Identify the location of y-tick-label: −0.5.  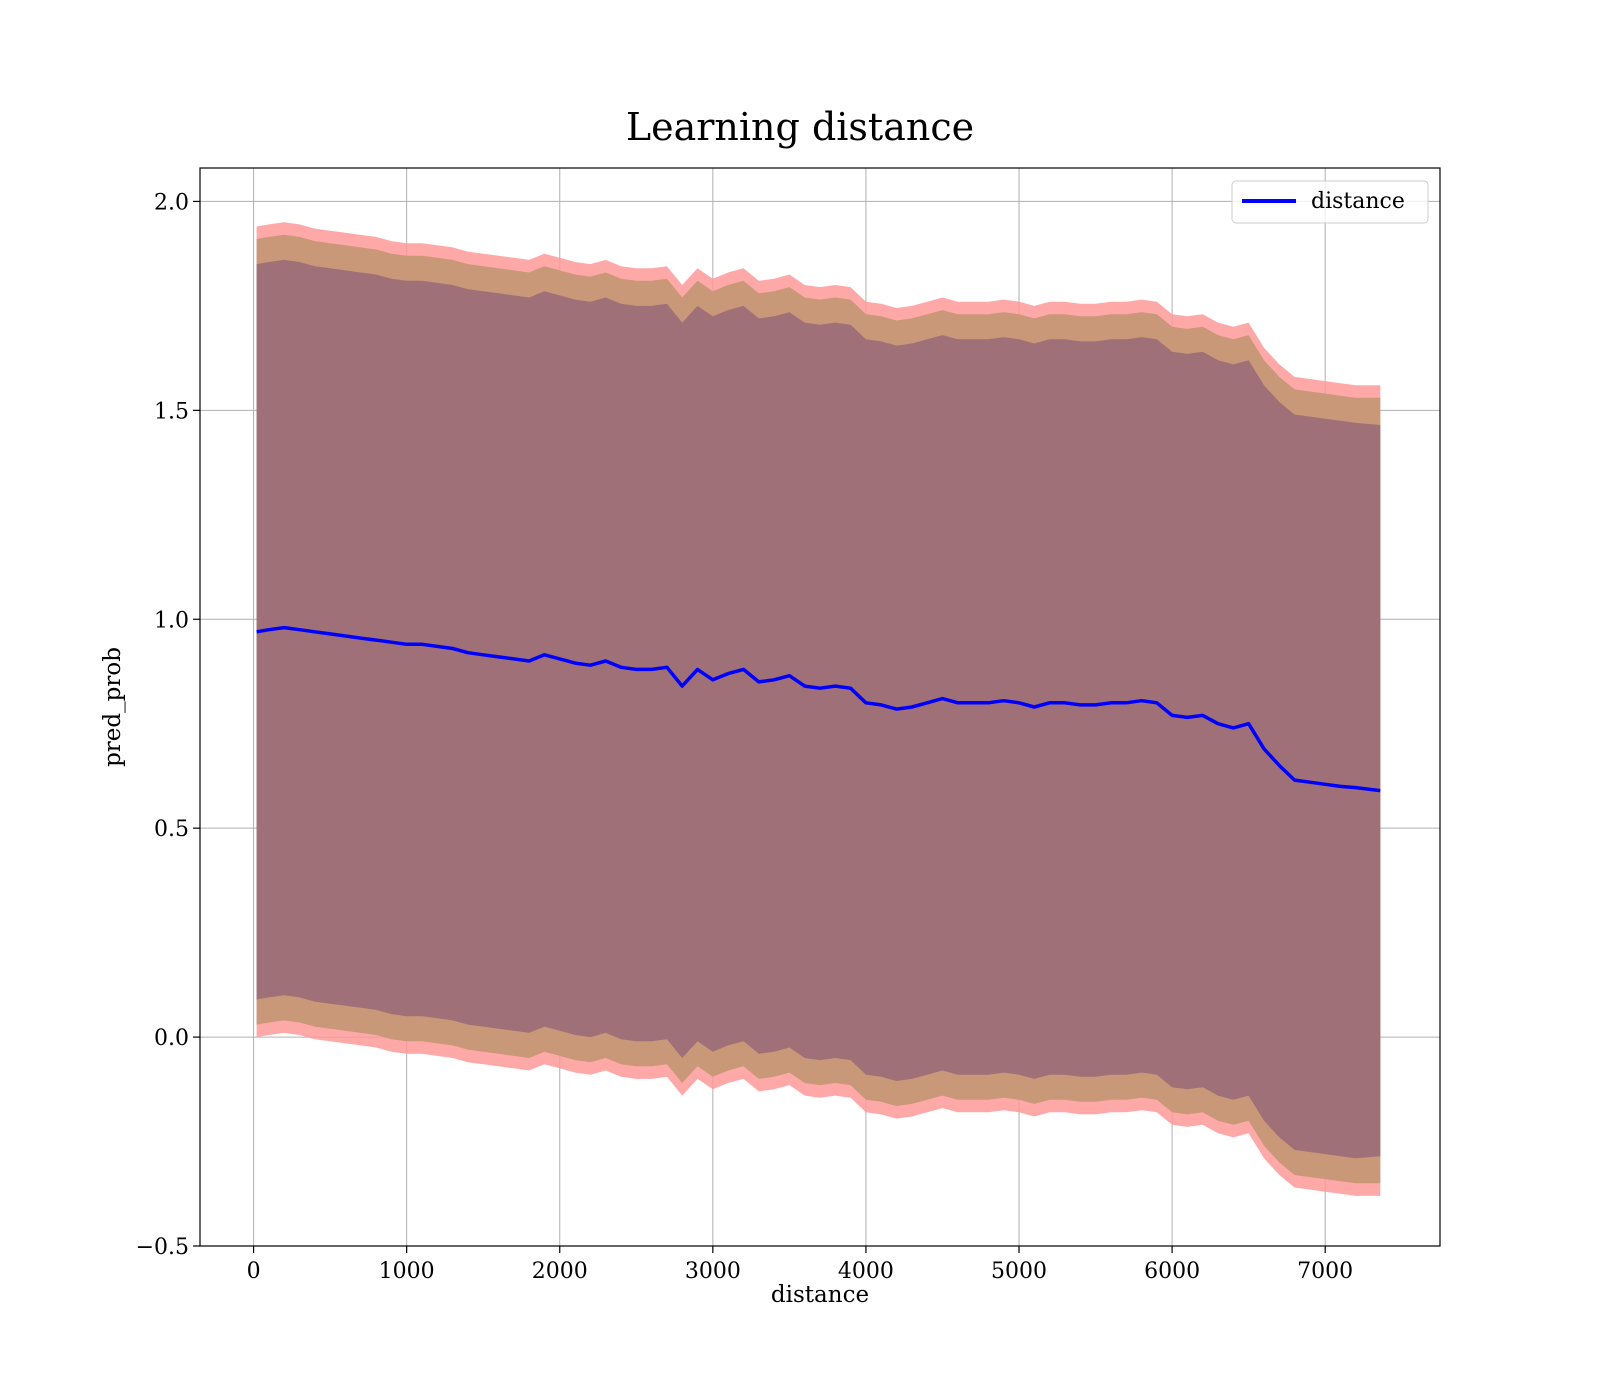
(162, 1247).